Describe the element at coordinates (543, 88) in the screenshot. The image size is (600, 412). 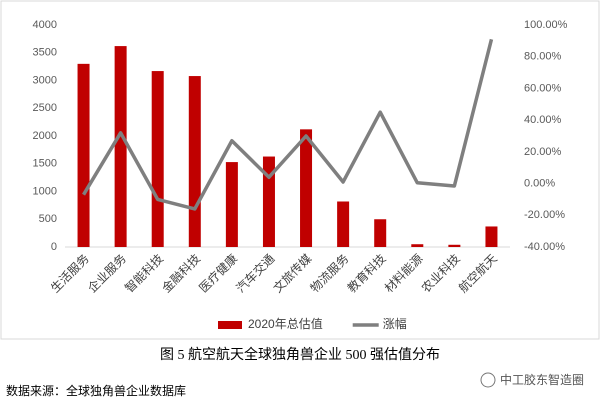
I see `y2-tick-label: 60.00%` at that location.